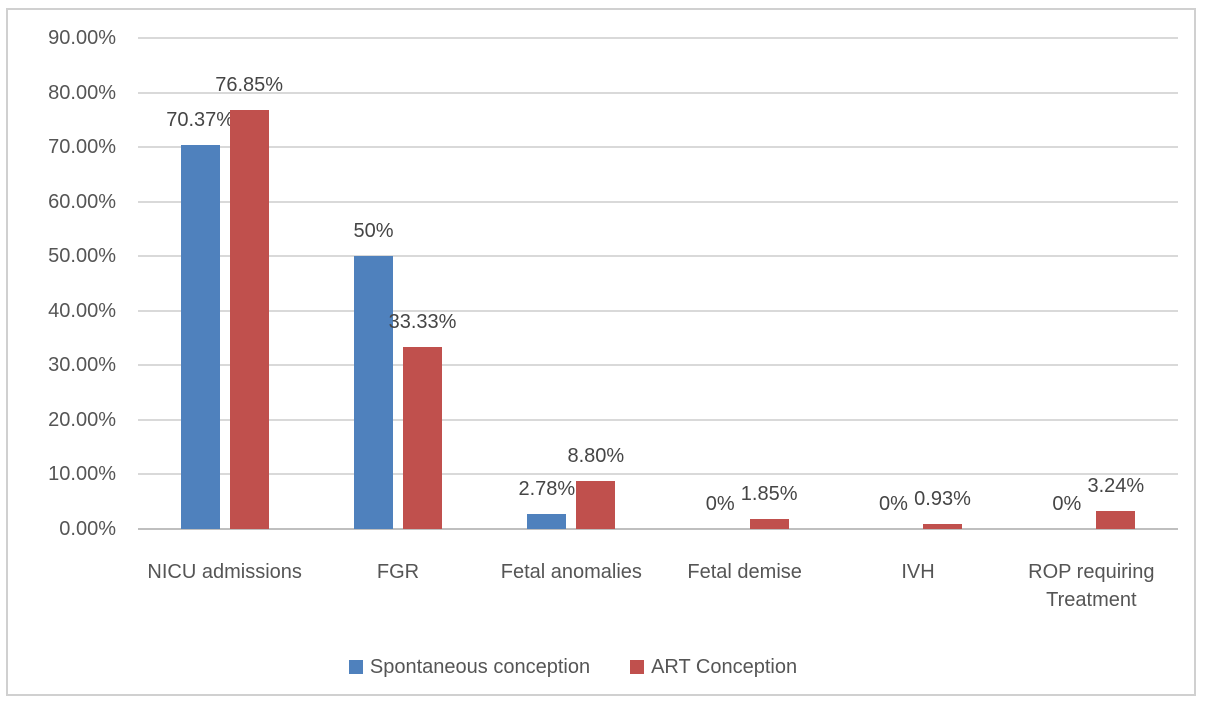 Image resolution: width=1206 pixels, height=708 pixels. Describe the element at coordinates (918, 572) in the screenshot. I see `category-label: IVH` at that location.